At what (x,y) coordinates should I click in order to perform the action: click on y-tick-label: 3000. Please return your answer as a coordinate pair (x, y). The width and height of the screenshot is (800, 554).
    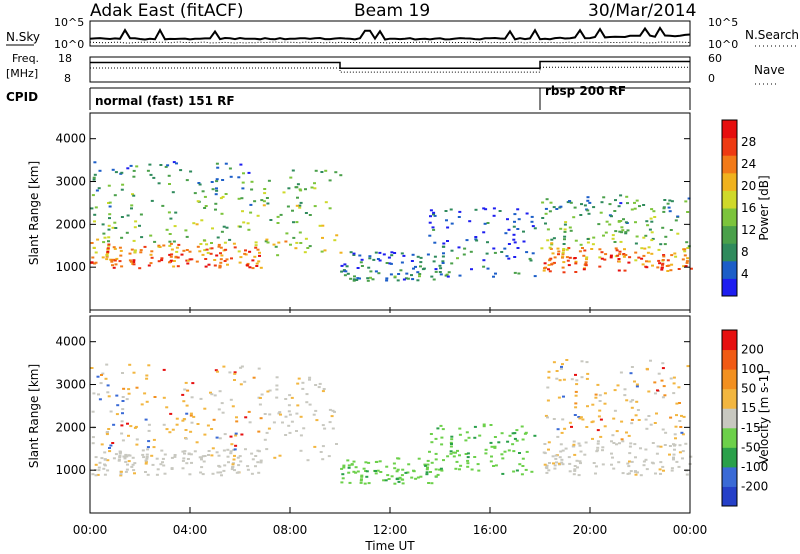
    Looking at the image, I should click on (70, 182).